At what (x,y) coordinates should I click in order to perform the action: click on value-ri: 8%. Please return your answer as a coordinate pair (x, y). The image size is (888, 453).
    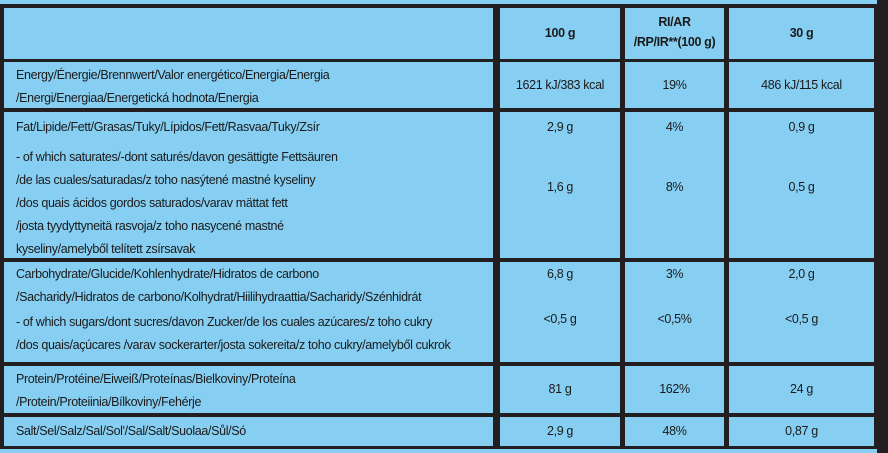
    Looking at the image, I should click on (674, 187).